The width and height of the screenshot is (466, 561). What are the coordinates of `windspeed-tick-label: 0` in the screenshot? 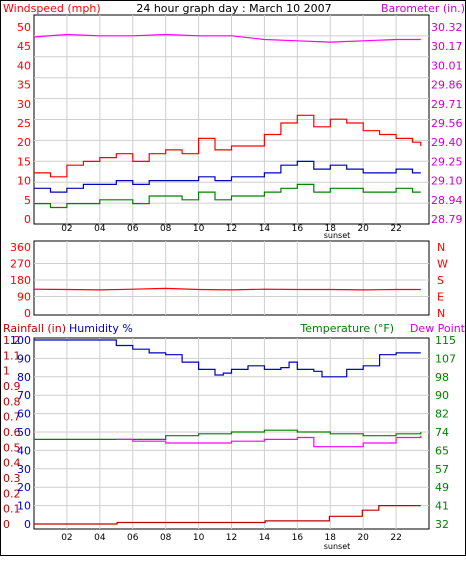 It's located at (27, 219).